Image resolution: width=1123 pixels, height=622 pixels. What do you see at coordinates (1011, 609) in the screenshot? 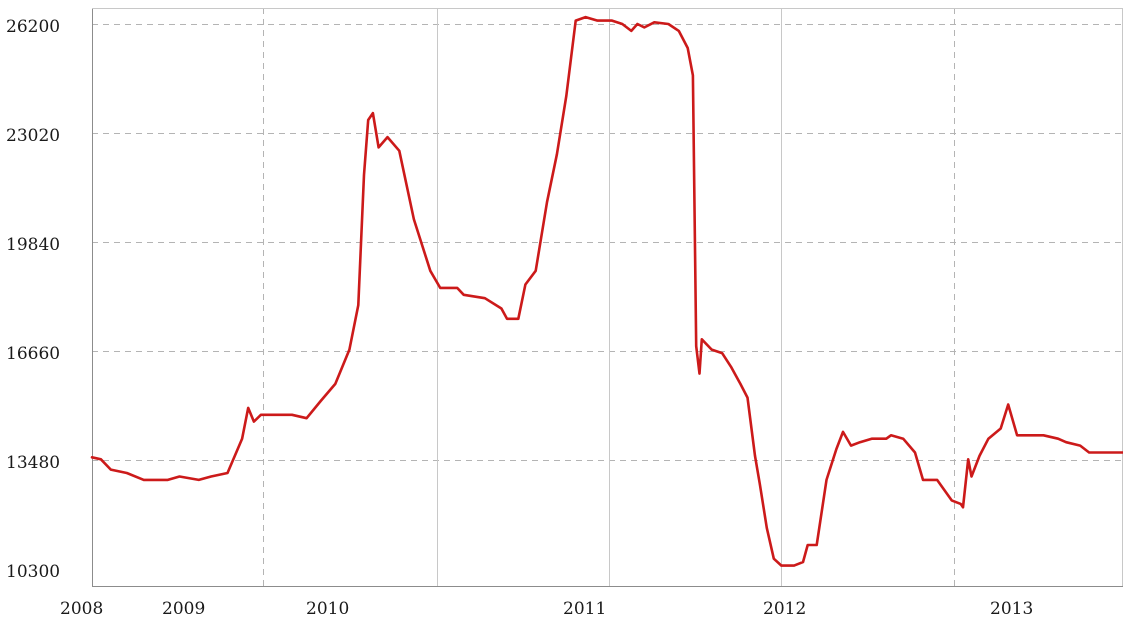
I see `x-tick-label: 2013` at bounding box center [1011, 609].